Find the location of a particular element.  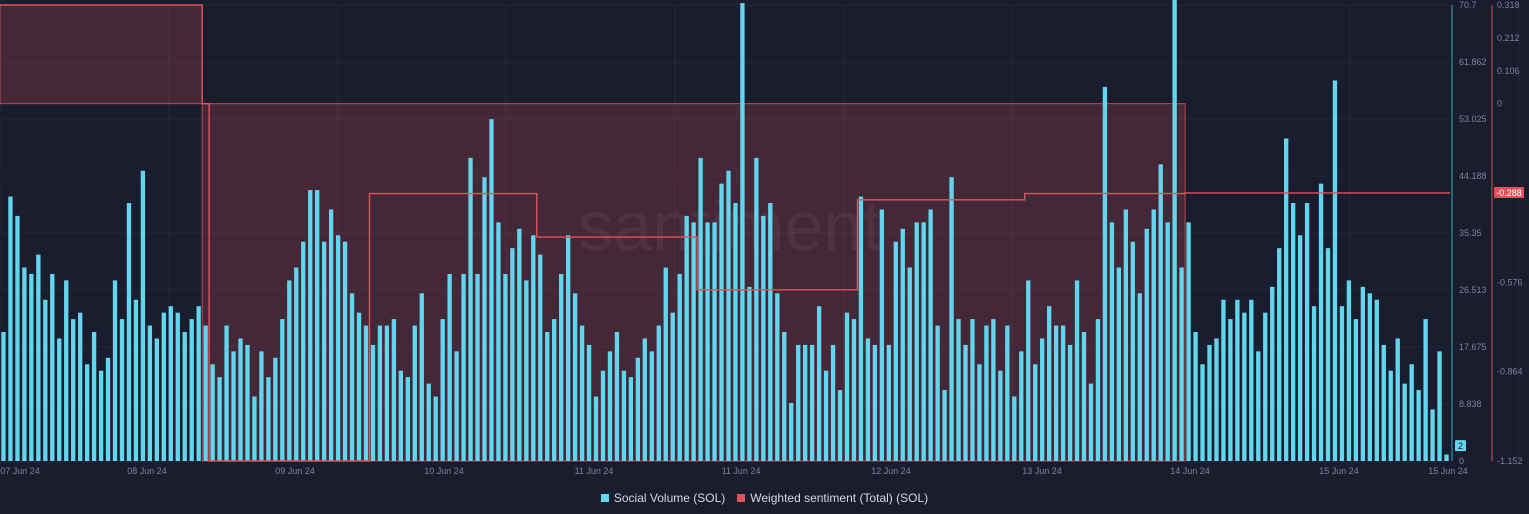

legend-item-social-volume: Social Volume (SOL) is located at coordinates (662, 498).